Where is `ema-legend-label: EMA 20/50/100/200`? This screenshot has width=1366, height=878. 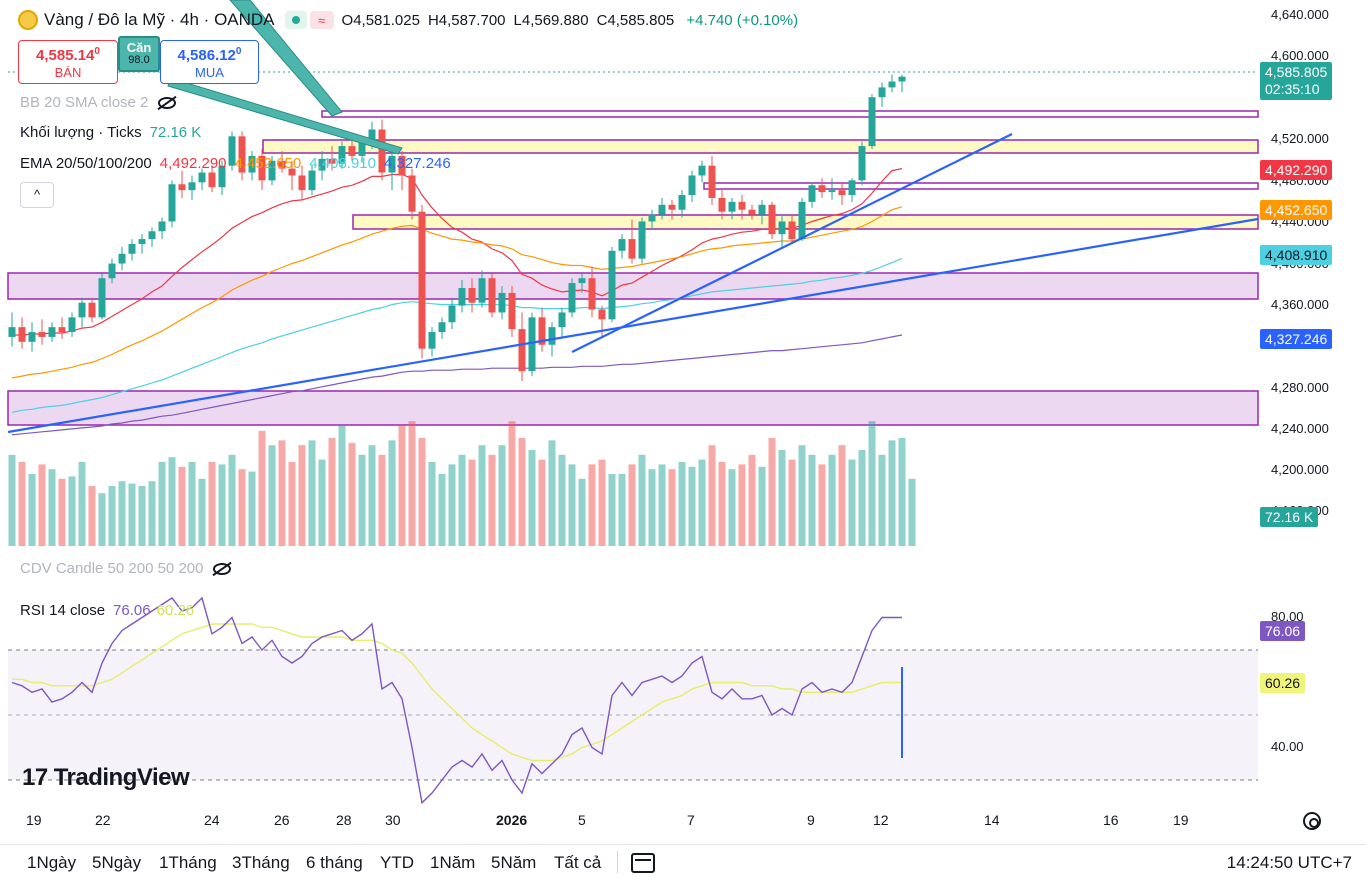 ema-legend-label: EMA 20/50/100/200 is located at coordinates (86, 163).